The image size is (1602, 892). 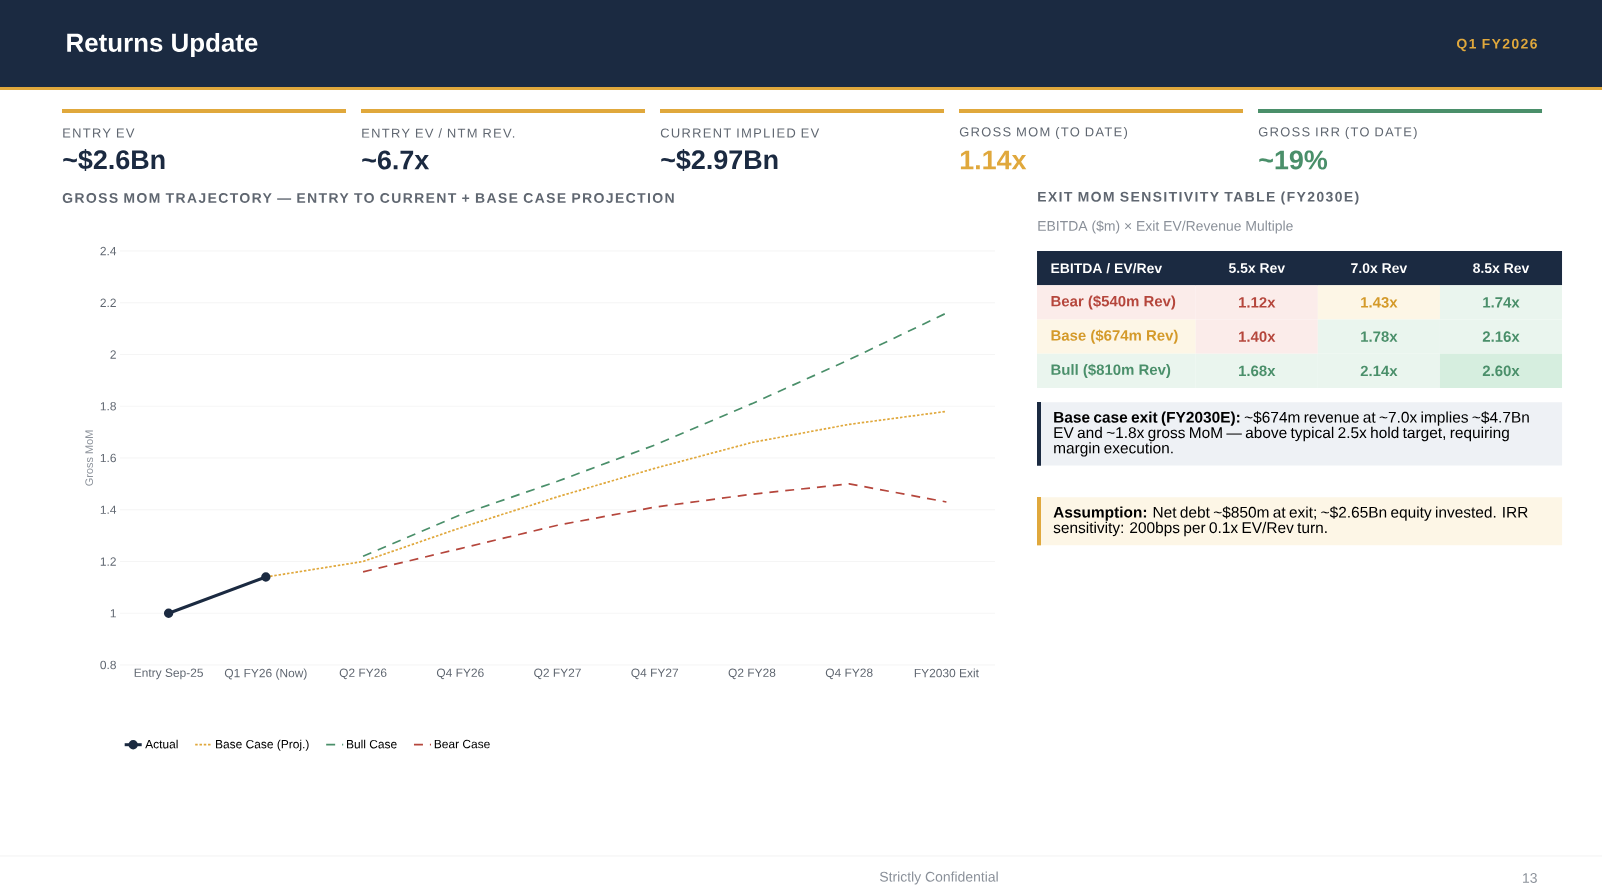 What do you see at coordinates (938, 878) in the screenshot?
I see `text: Strictly Confidential` at bounding box center [938, 878].